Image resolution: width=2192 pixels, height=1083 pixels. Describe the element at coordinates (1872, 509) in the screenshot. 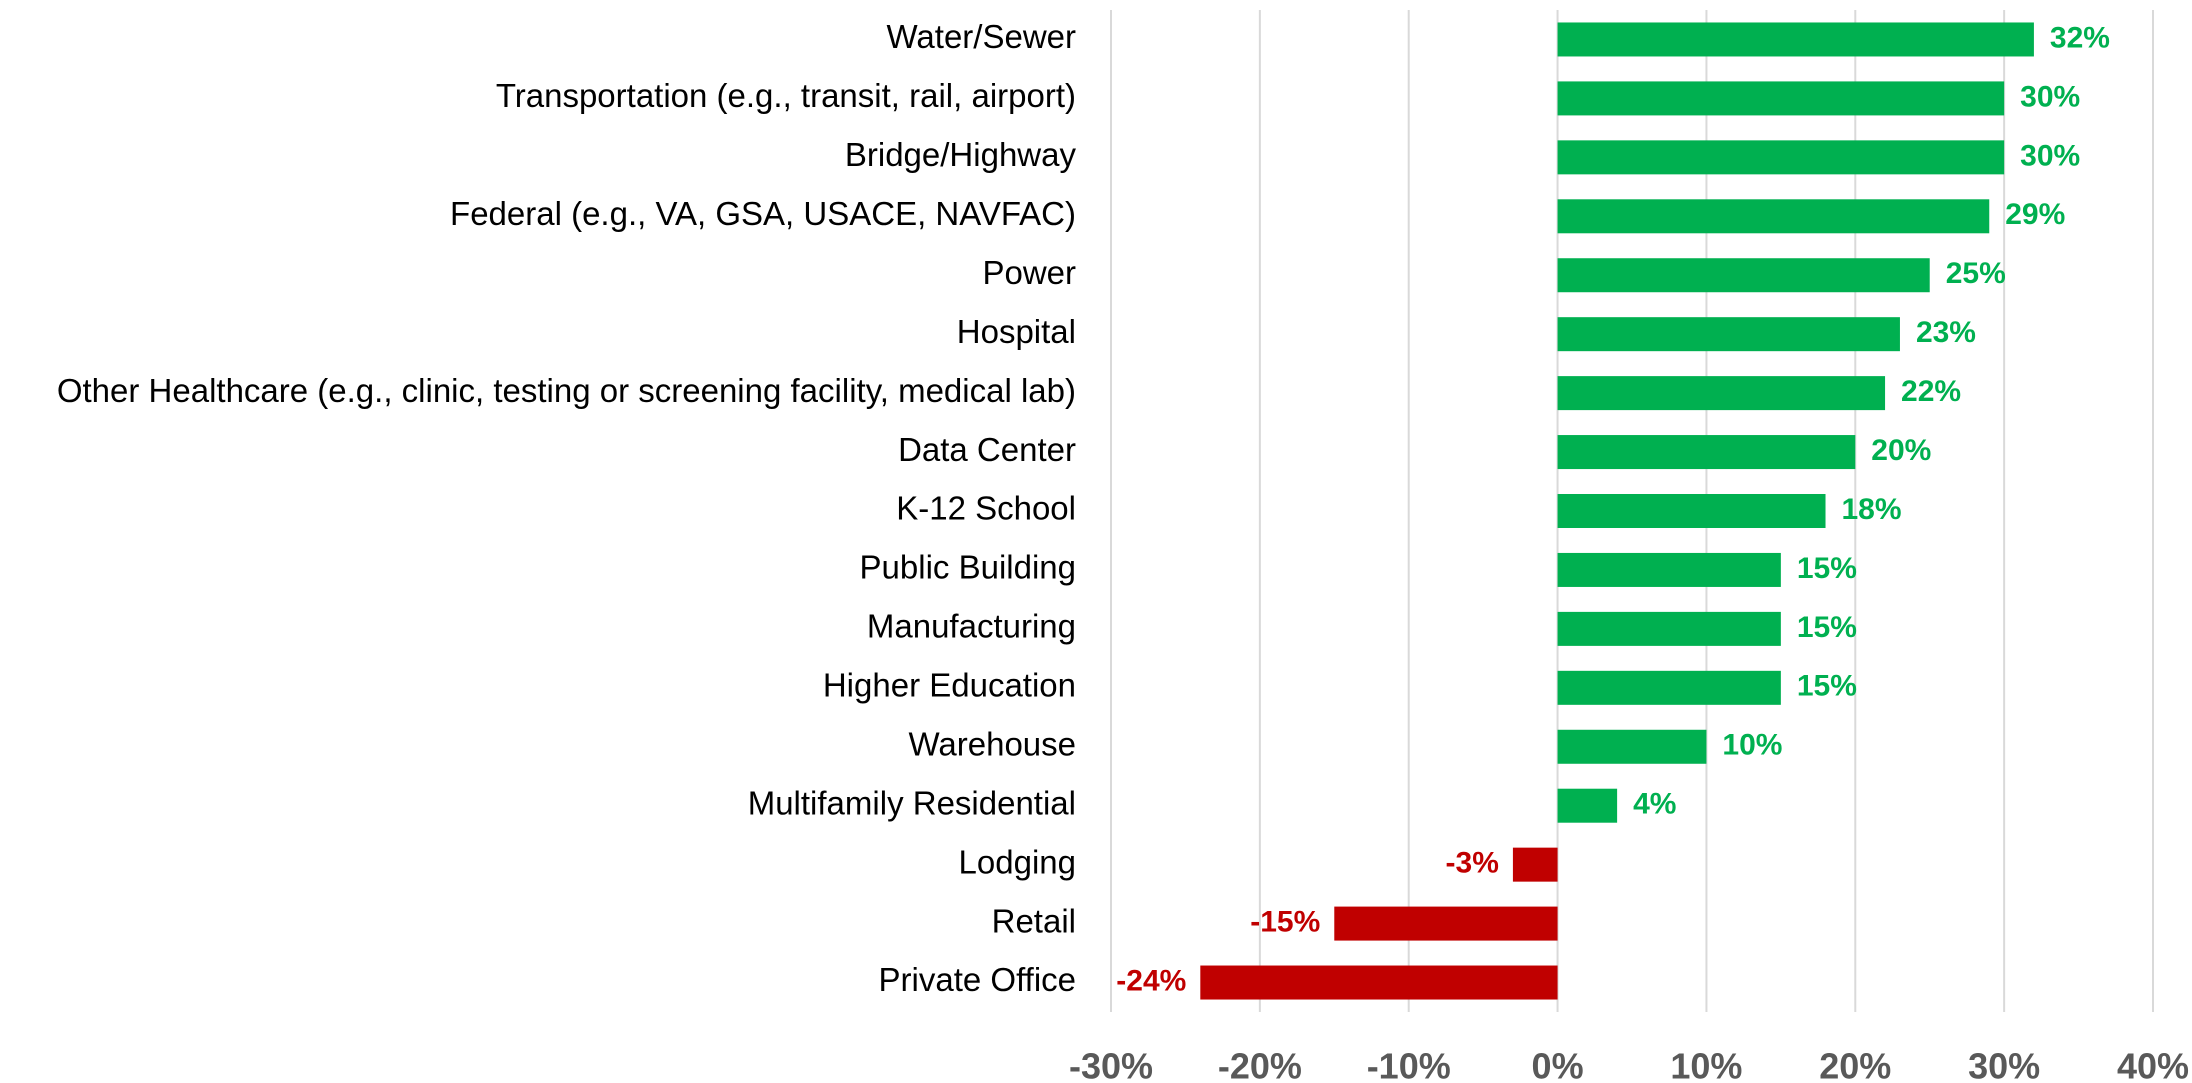

I see `value-label: 18%` at that location.